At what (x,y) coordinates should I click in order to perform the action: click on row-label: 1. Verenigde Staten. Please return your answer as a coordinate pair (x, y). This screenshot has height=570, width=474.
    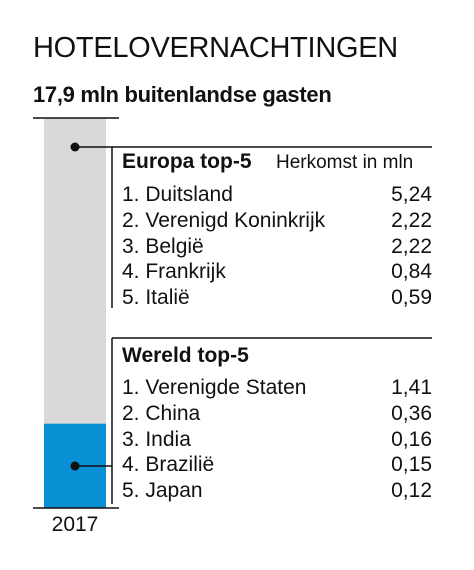
    Looking at the image, I should click on (214, 387).